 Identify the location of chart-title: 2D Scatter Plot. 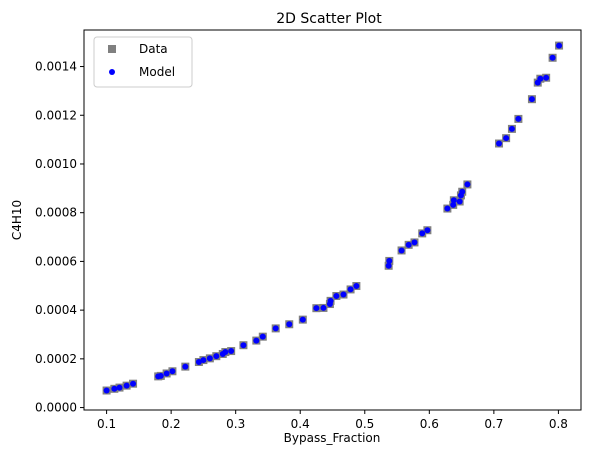
(329, 19).